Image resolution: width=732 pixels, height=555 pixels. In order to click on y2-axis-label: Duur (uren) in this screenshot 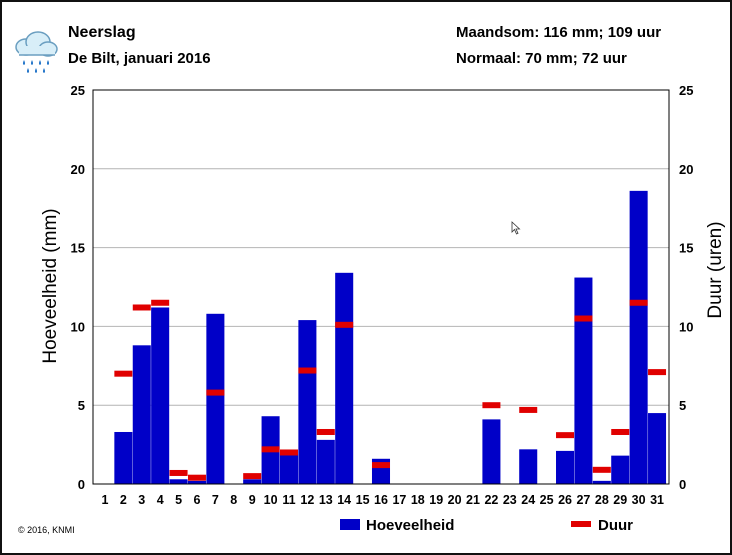, I will do `click(715, 269)`.